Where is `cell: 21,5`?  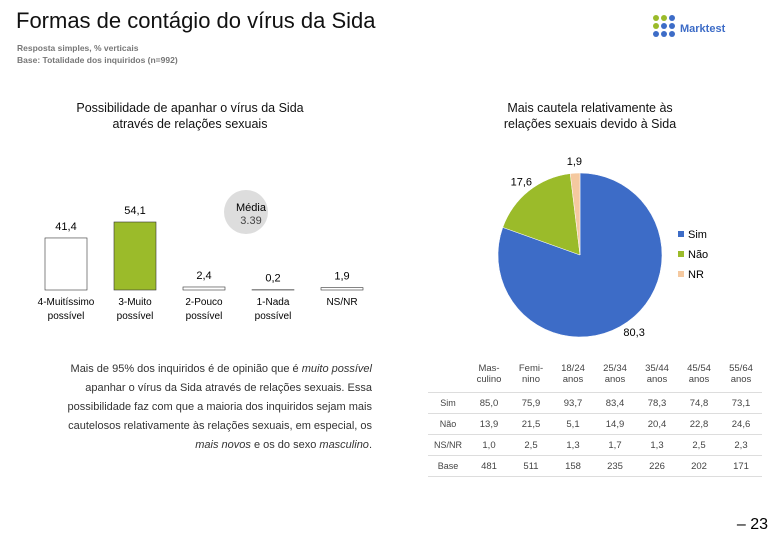
cell: 21,5 is located at coordinates (531, 424).